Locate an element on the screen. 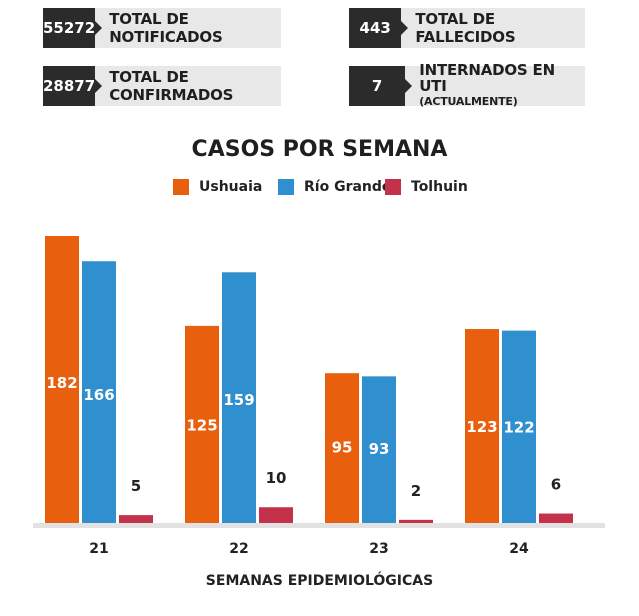 Image resolution: width=639 pixels, height=616 pixels. stat-total-fallecidos: 443 TOTAL DE FALLECIDOS is located at coordinates (467, 28).